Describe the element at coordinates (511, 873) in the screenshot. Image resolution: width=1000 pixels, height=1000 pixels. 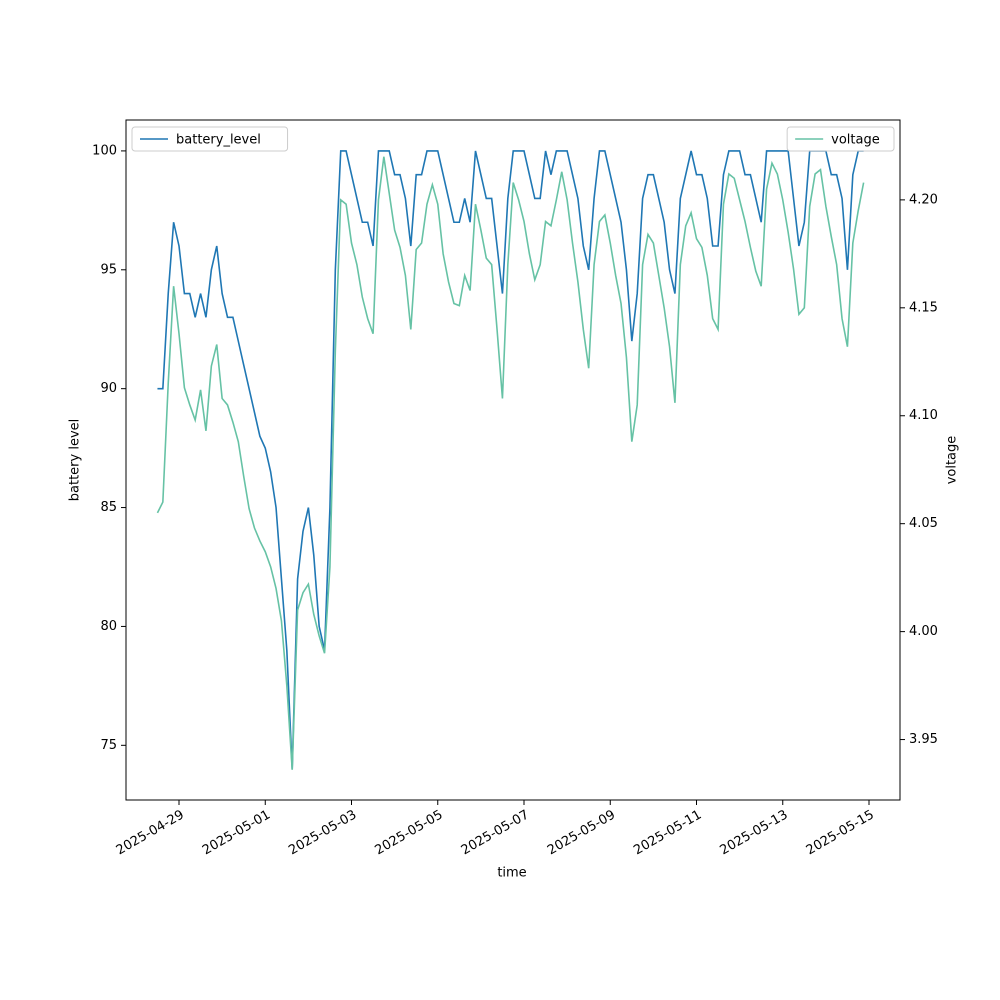
I see `x-axis-label: time` at that location.